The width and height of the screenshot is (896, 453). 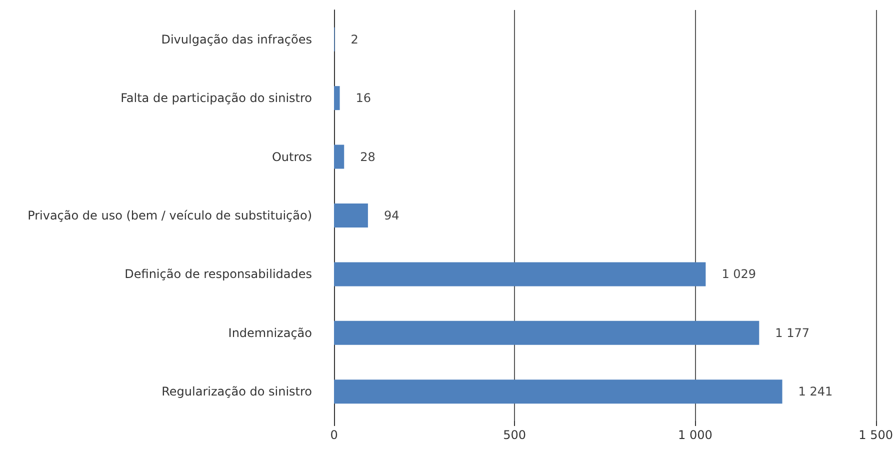 I want to click on y-tick-label: Indemnização, so click(x=270, y=333).